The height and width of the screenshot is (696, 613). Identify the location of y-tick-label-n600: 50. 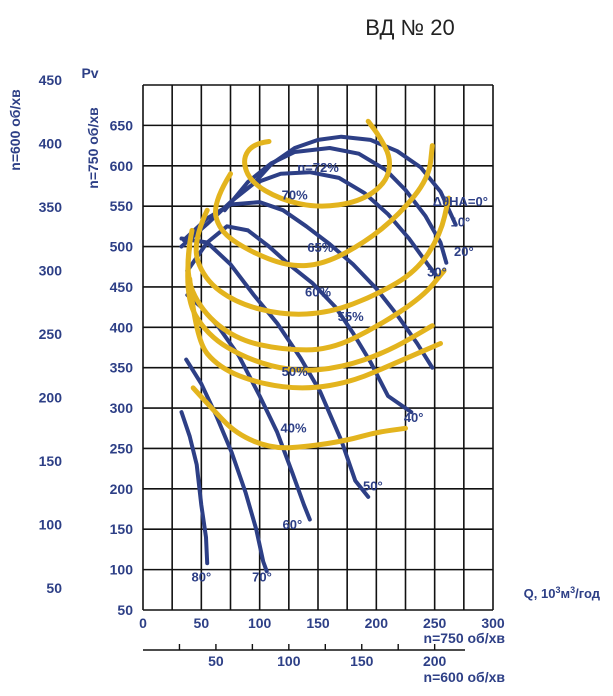
(54, 588).